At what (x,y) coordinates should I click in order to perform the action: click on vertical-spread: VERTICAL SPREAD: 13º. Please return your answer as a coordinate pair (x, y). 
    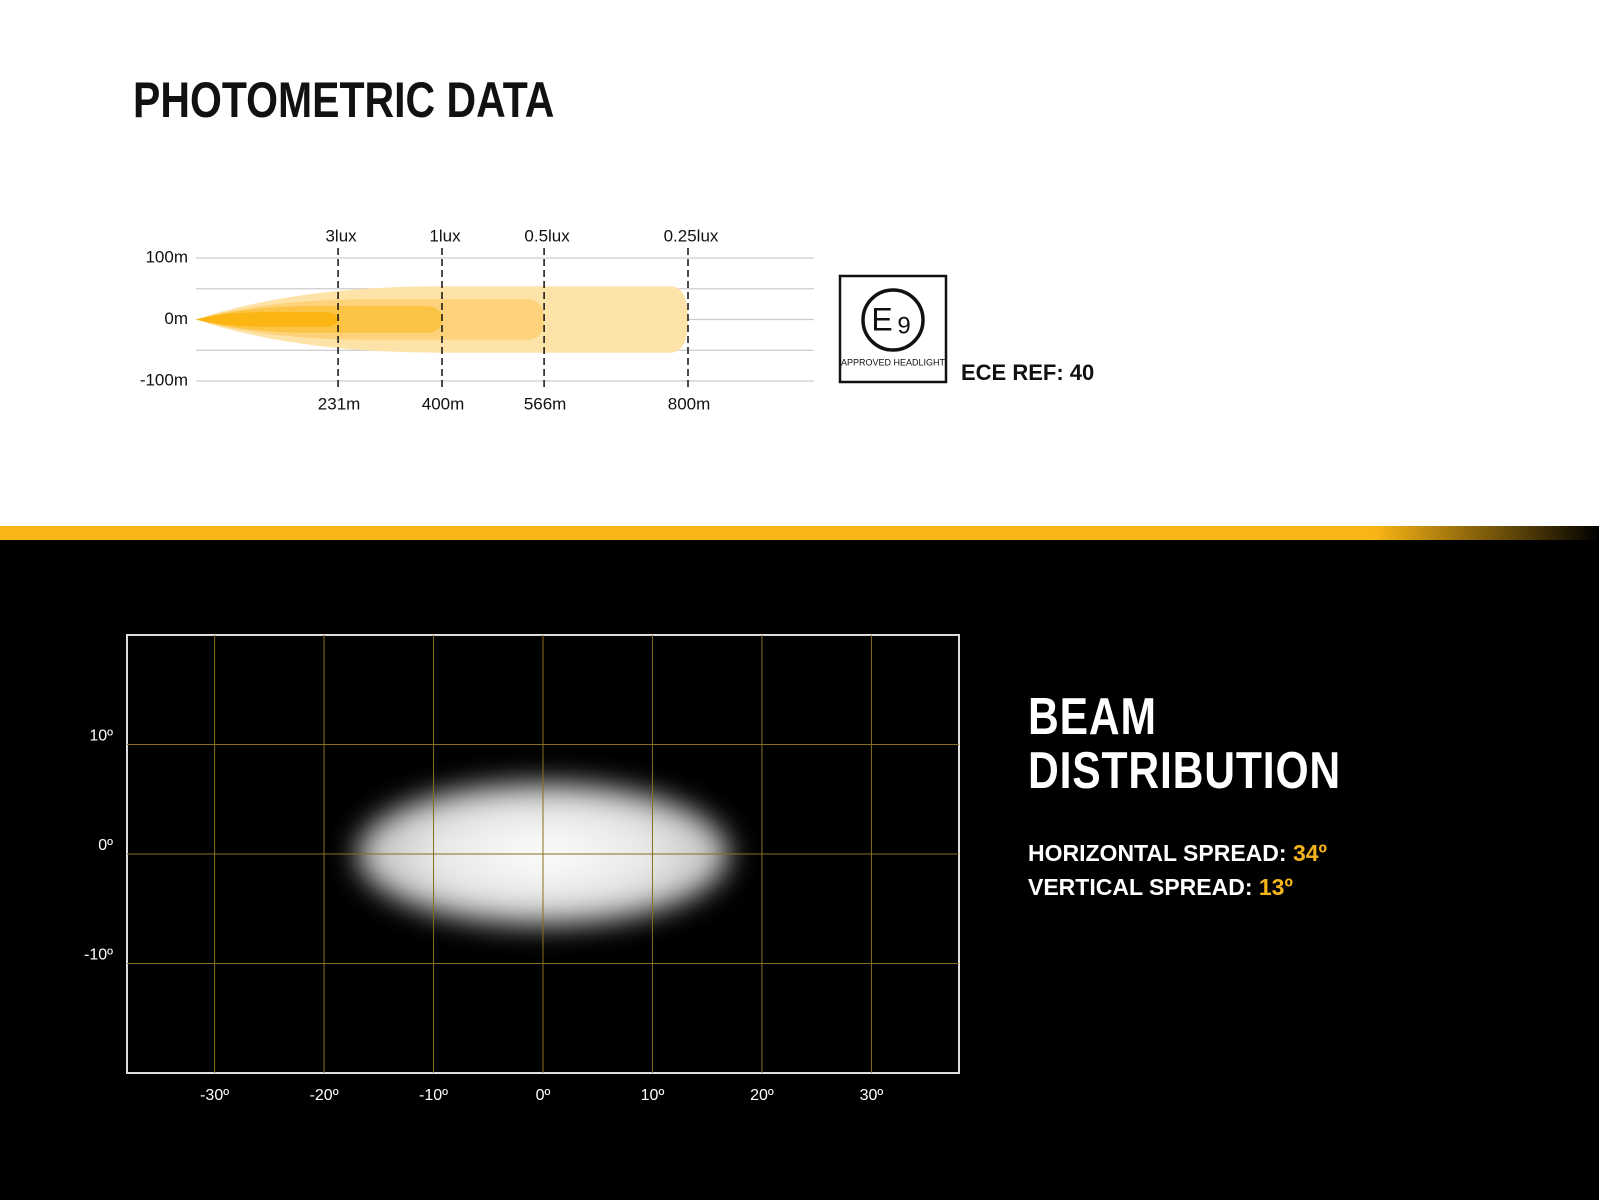
    Looking at the image, I should click on (1178, 887).